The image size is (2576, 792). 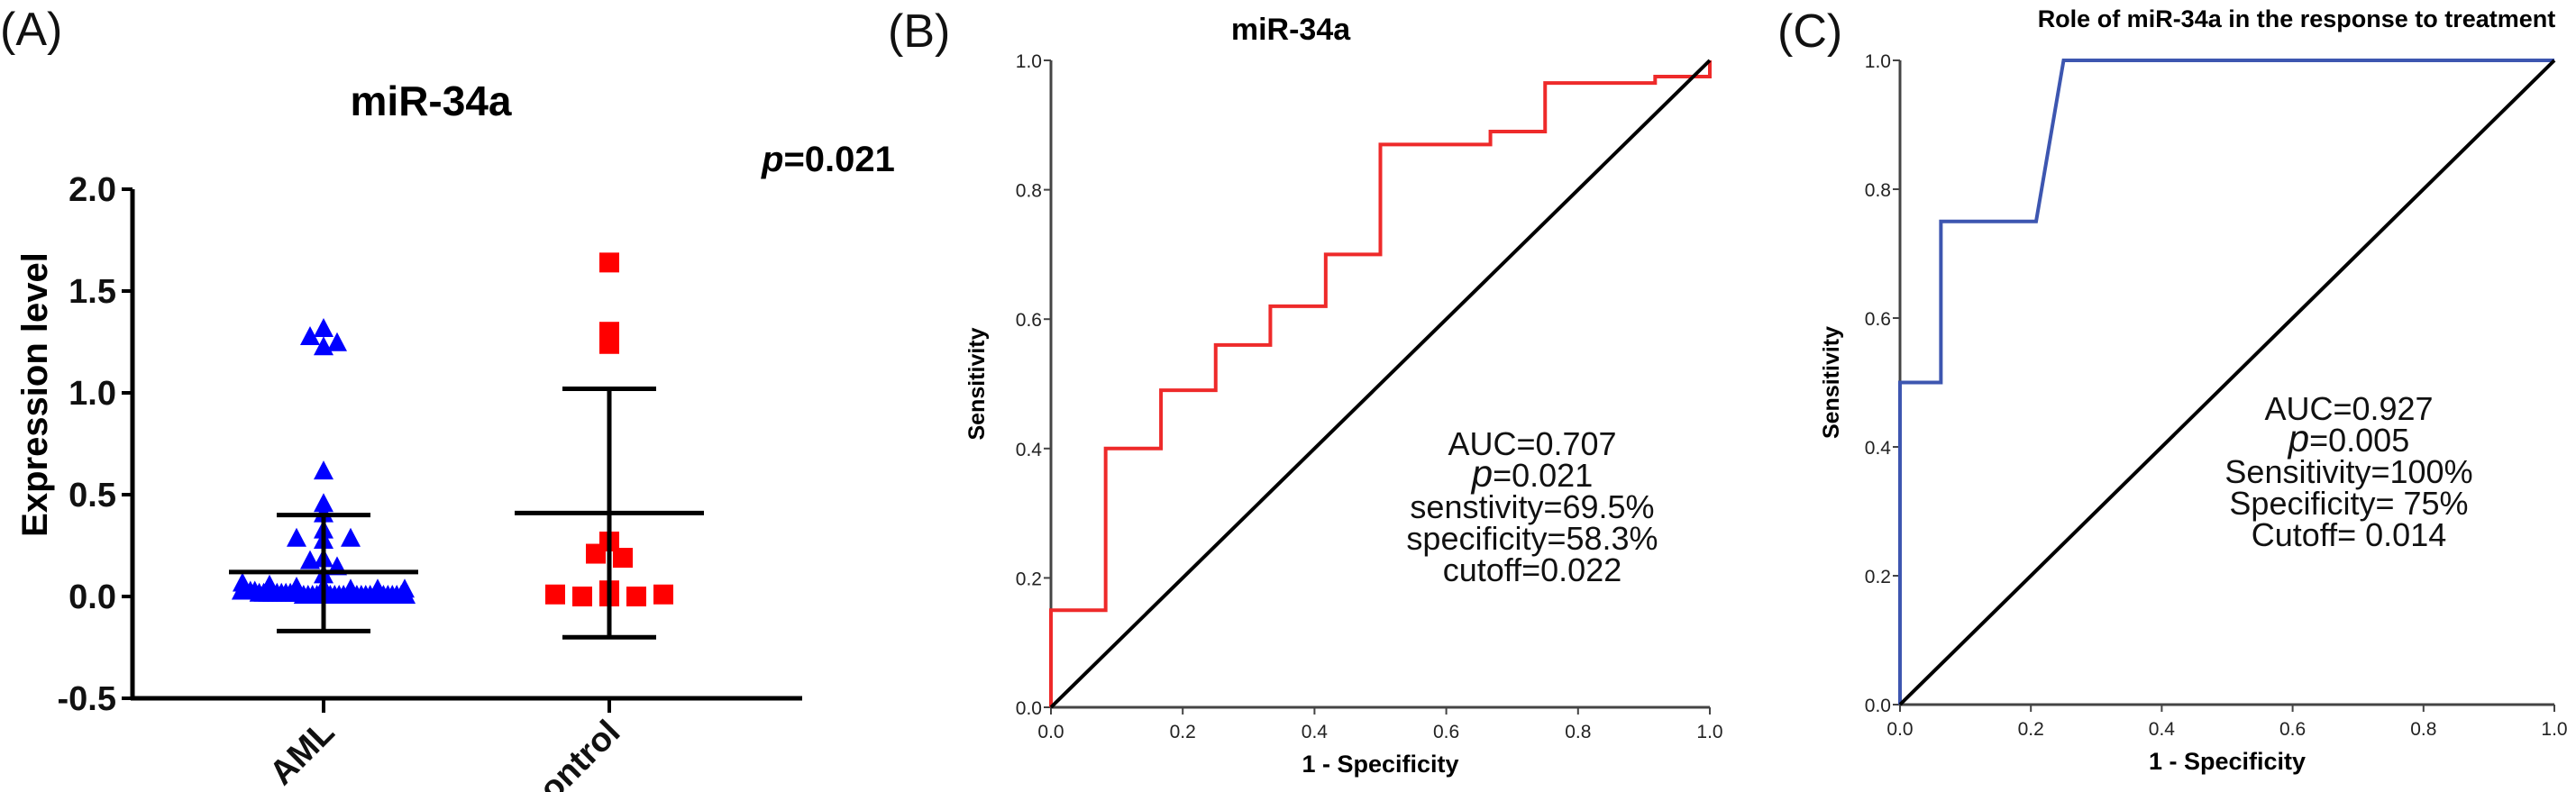 I want to click on y-tick-label: -0.5, so click(x=87, y=699).